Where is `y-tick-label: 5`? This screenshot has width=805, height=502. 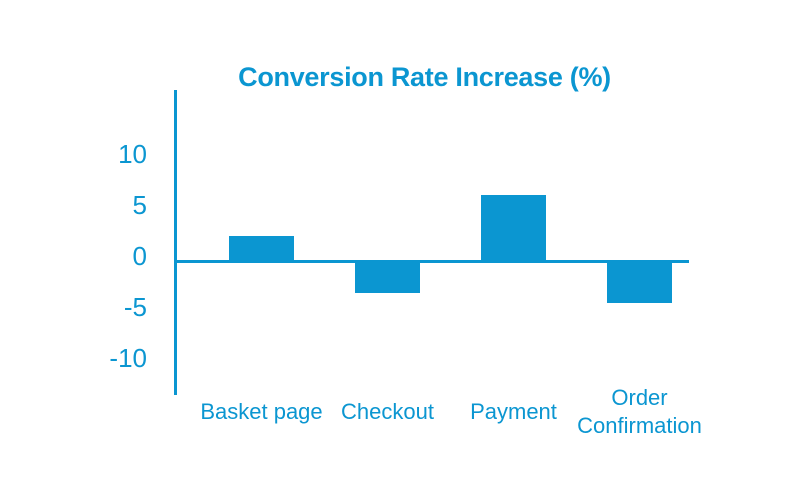 y-tick-label: 5 is located at coordinates (139, 205).